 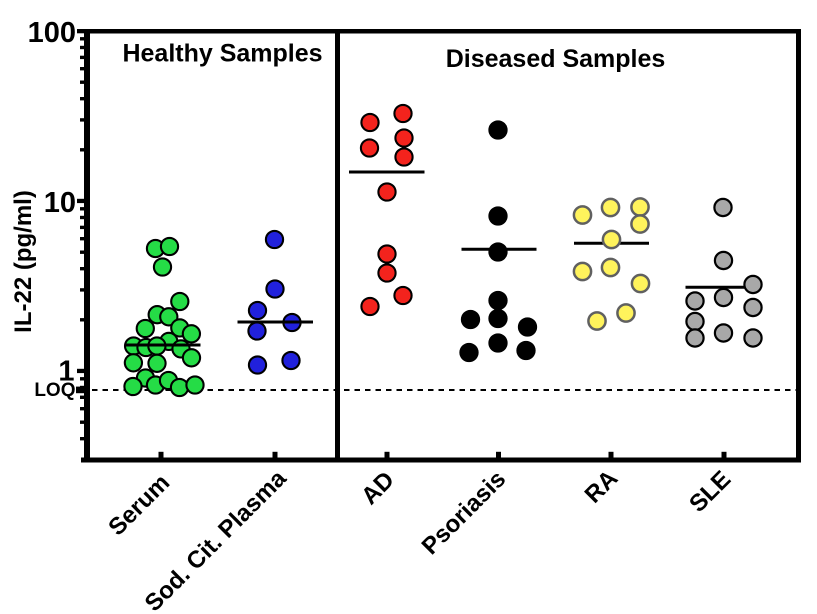 I want to click on svg-text: 100, so click(x=52, y=33).